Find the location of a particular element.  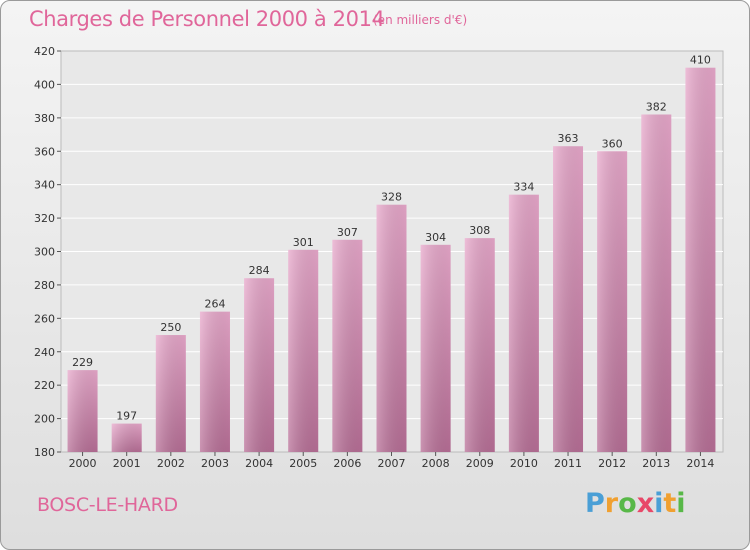

y-tick-label: 380 is located at coordinates (44, 118).